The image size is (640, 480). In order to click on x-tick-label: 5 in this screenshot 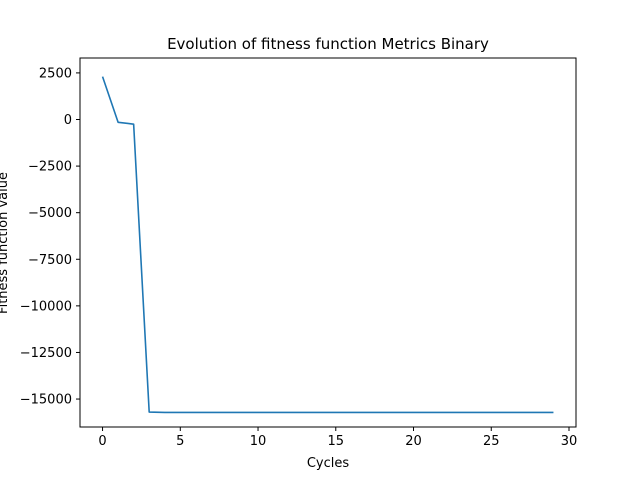, I will do `click(180, 441)`.